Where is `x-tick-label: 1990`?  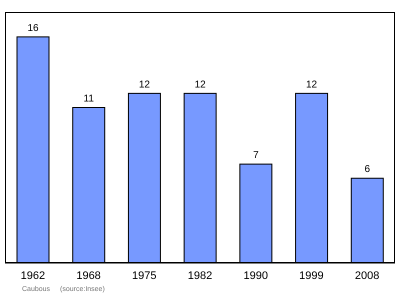 x-tick-label: 1990 is located at coordinates (255, 276).